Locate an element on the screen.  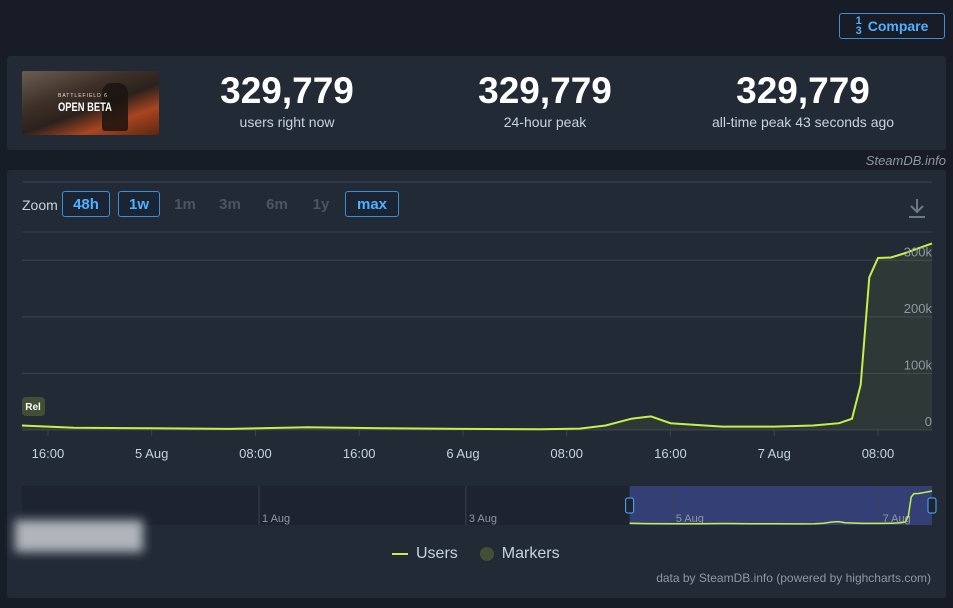
legend-markers-swatch is located at coordinates (486, 554).